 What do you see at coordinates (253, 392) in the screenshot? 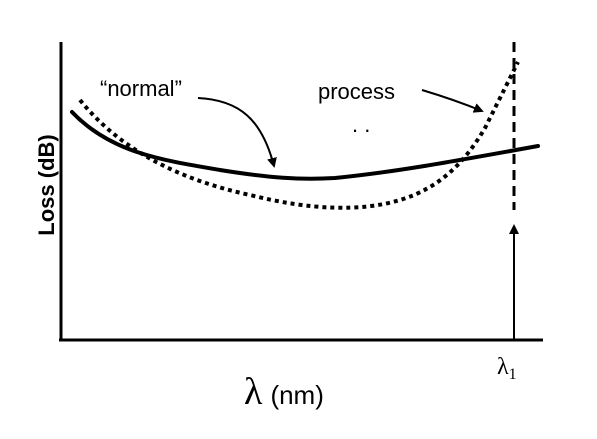
I see `x-axis-label-symbol: λ` at bounding box center [253, 392].